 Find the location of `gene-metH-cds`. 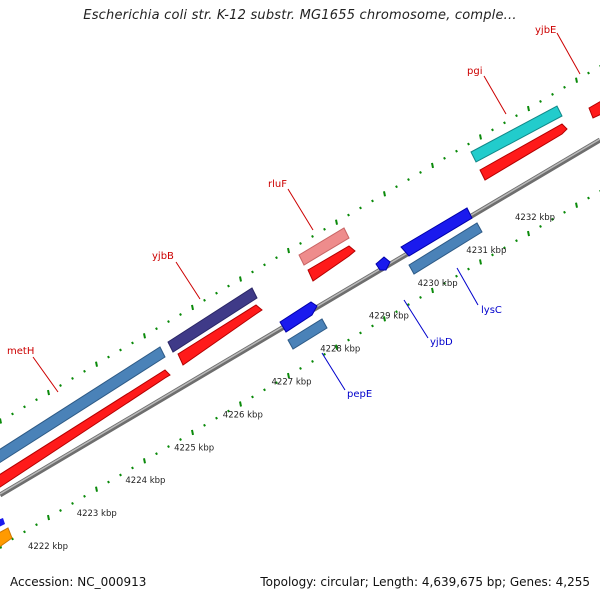

gene-metH-cds is located at coordinates (85, 433).